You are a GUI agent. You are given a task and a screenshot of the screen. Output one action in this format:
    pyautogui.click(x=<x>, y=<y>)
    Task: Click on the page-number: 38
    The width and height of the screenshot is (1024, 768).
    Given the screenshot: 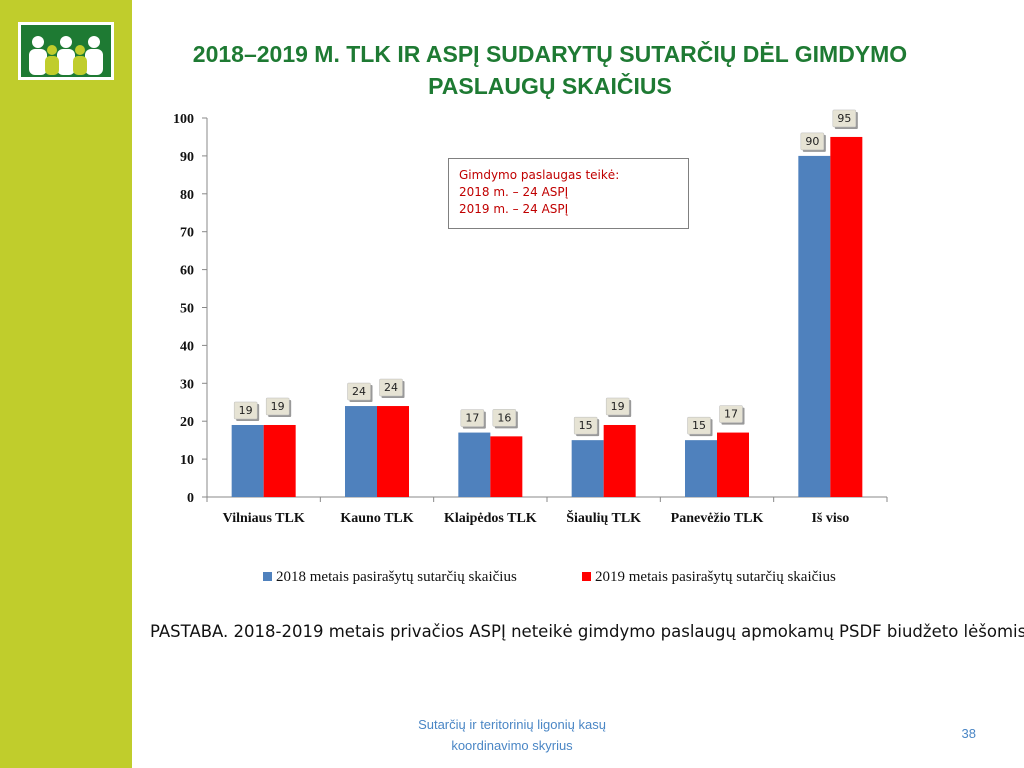 What is the action you would take?
    pyautogui.click(x=968, y=733)
    